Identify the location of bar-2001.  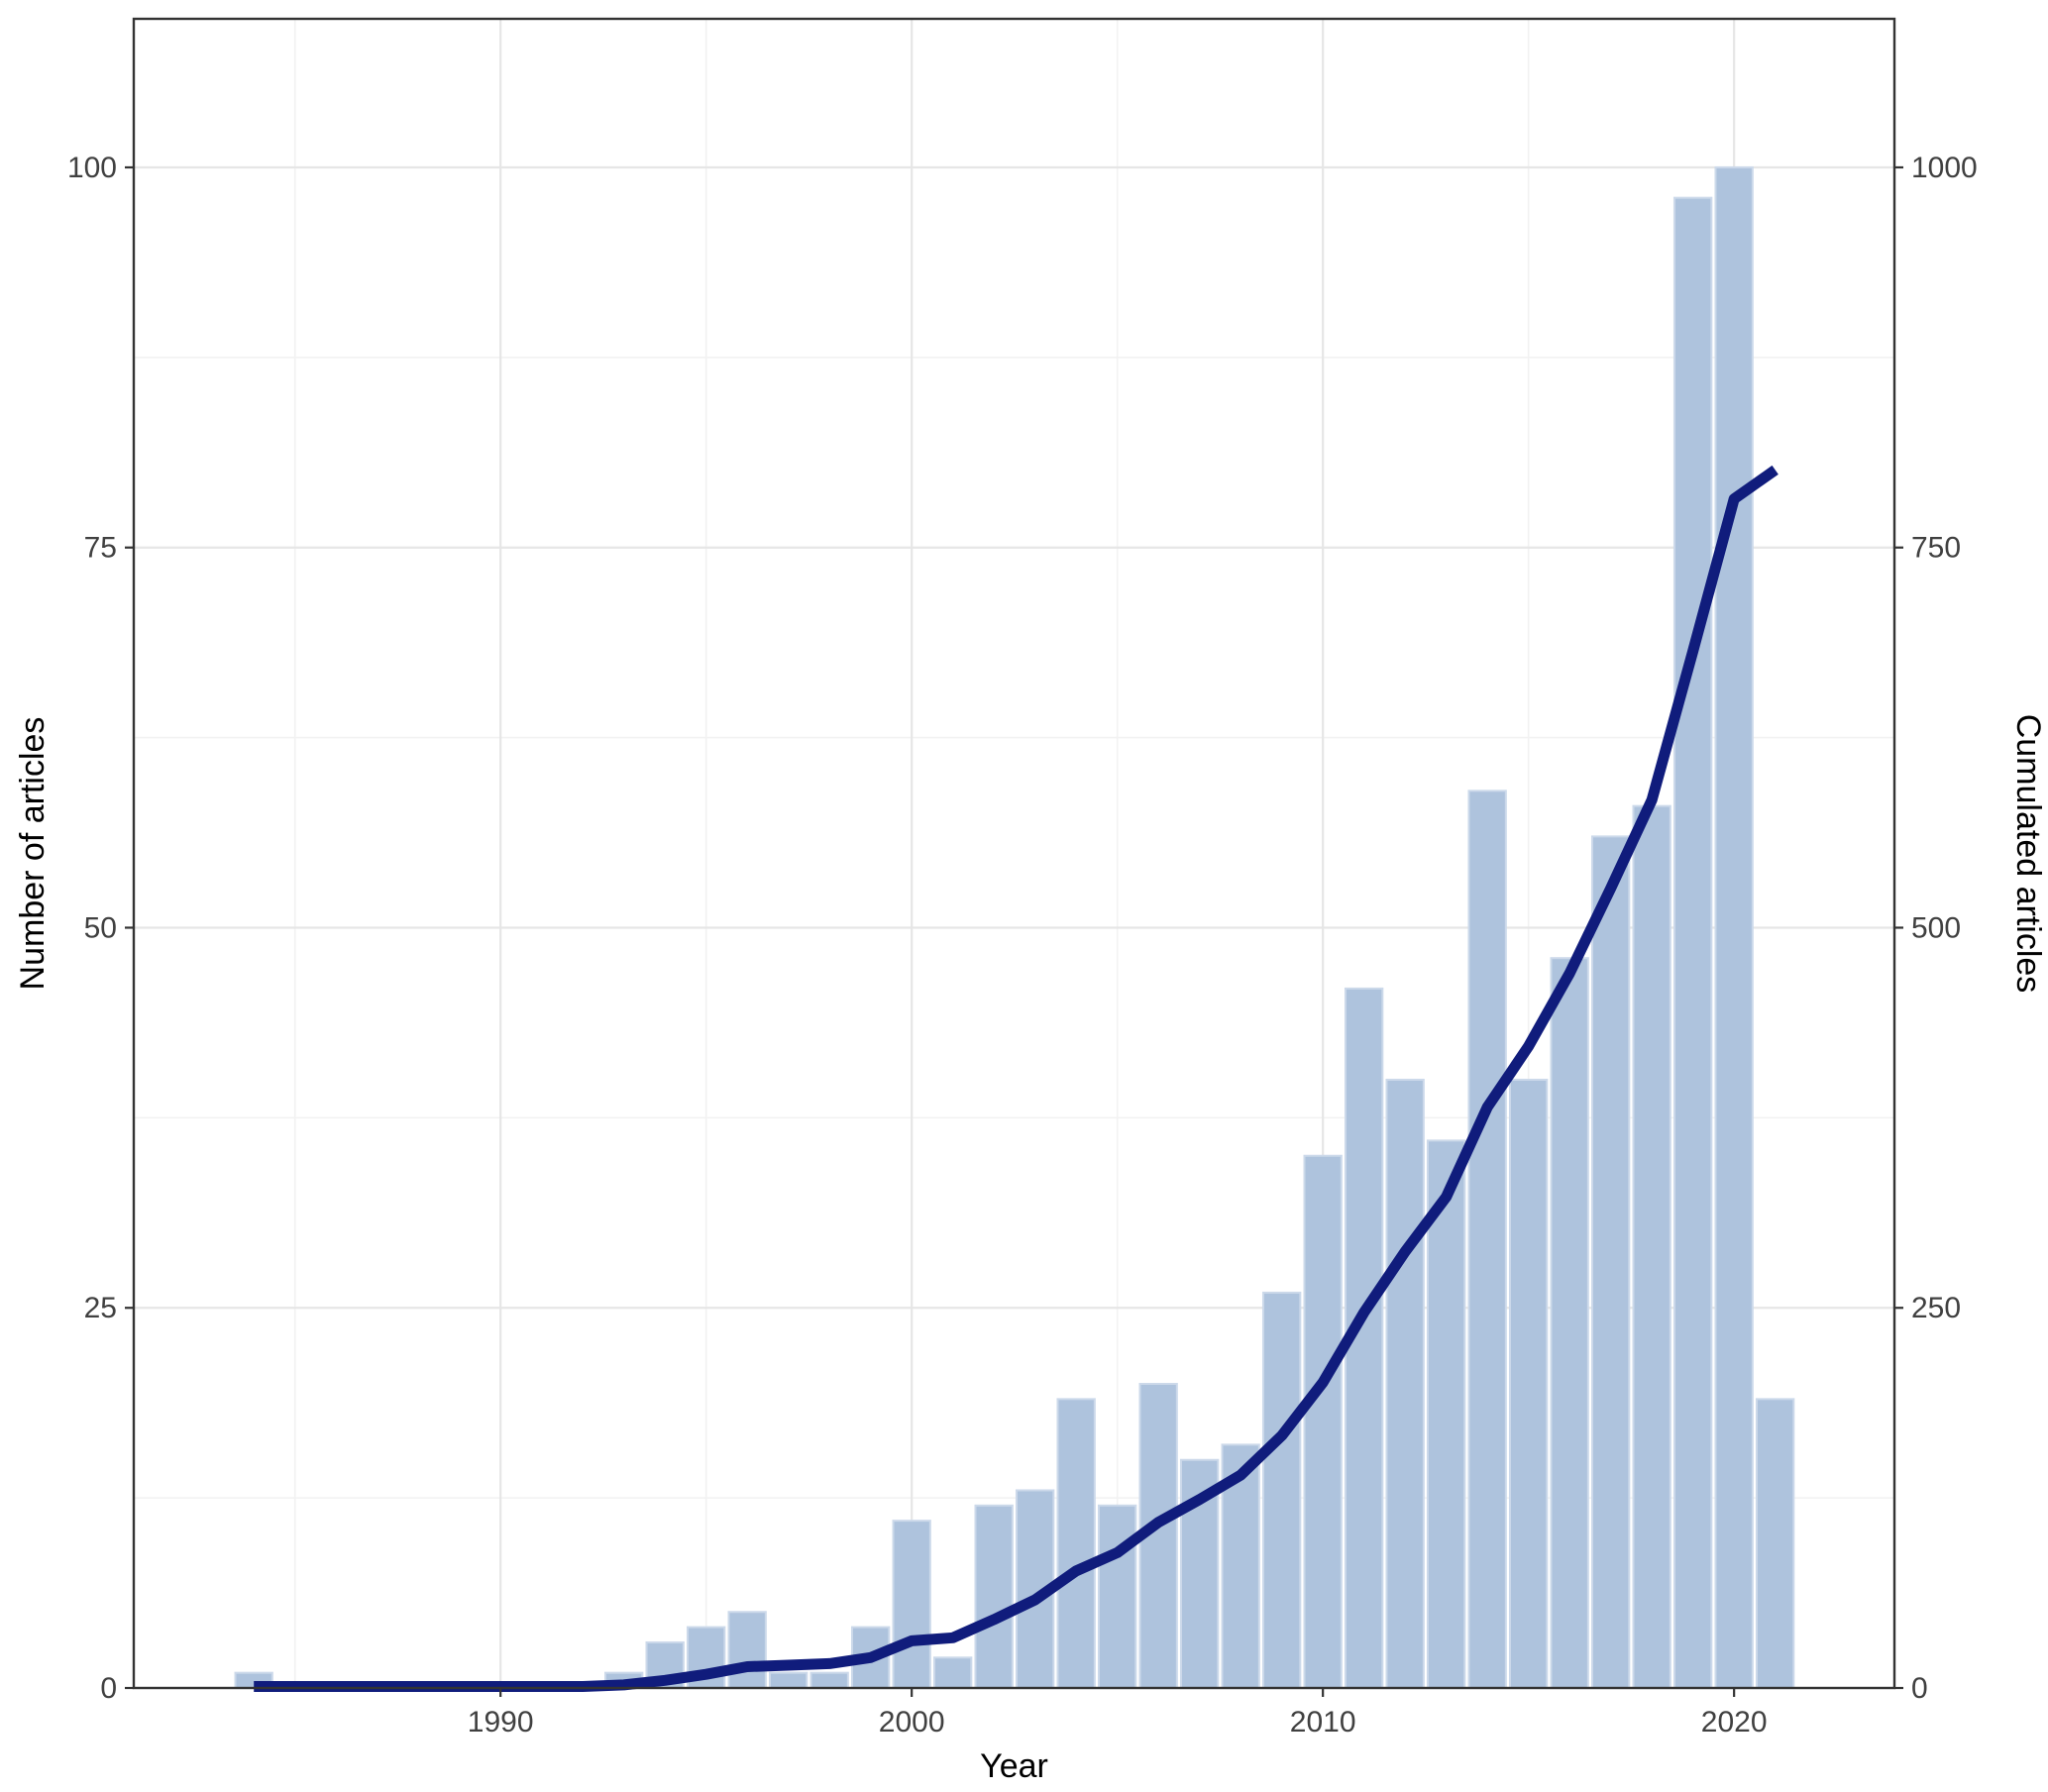
(952, 1673).